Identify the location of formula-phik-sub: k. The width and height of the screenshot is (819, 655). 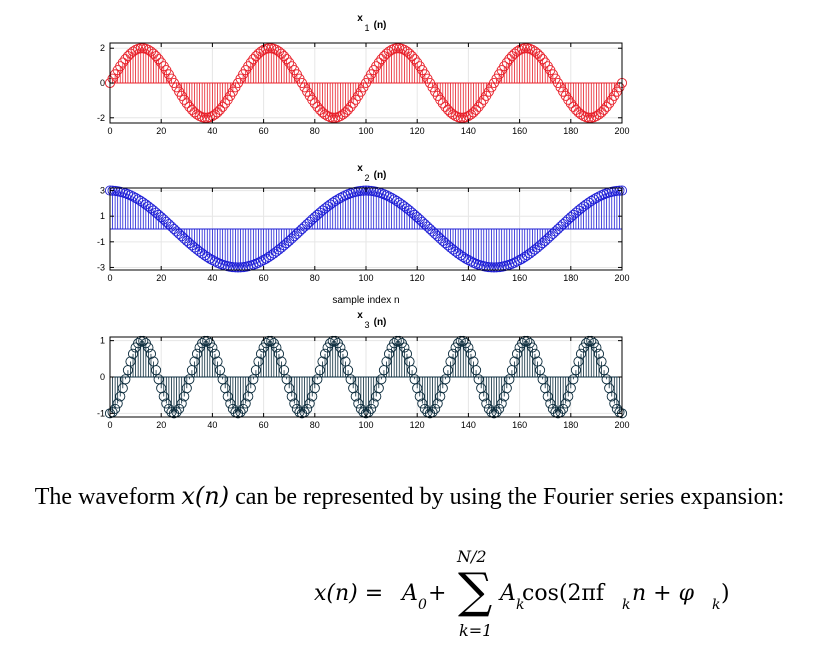
(716, 605).